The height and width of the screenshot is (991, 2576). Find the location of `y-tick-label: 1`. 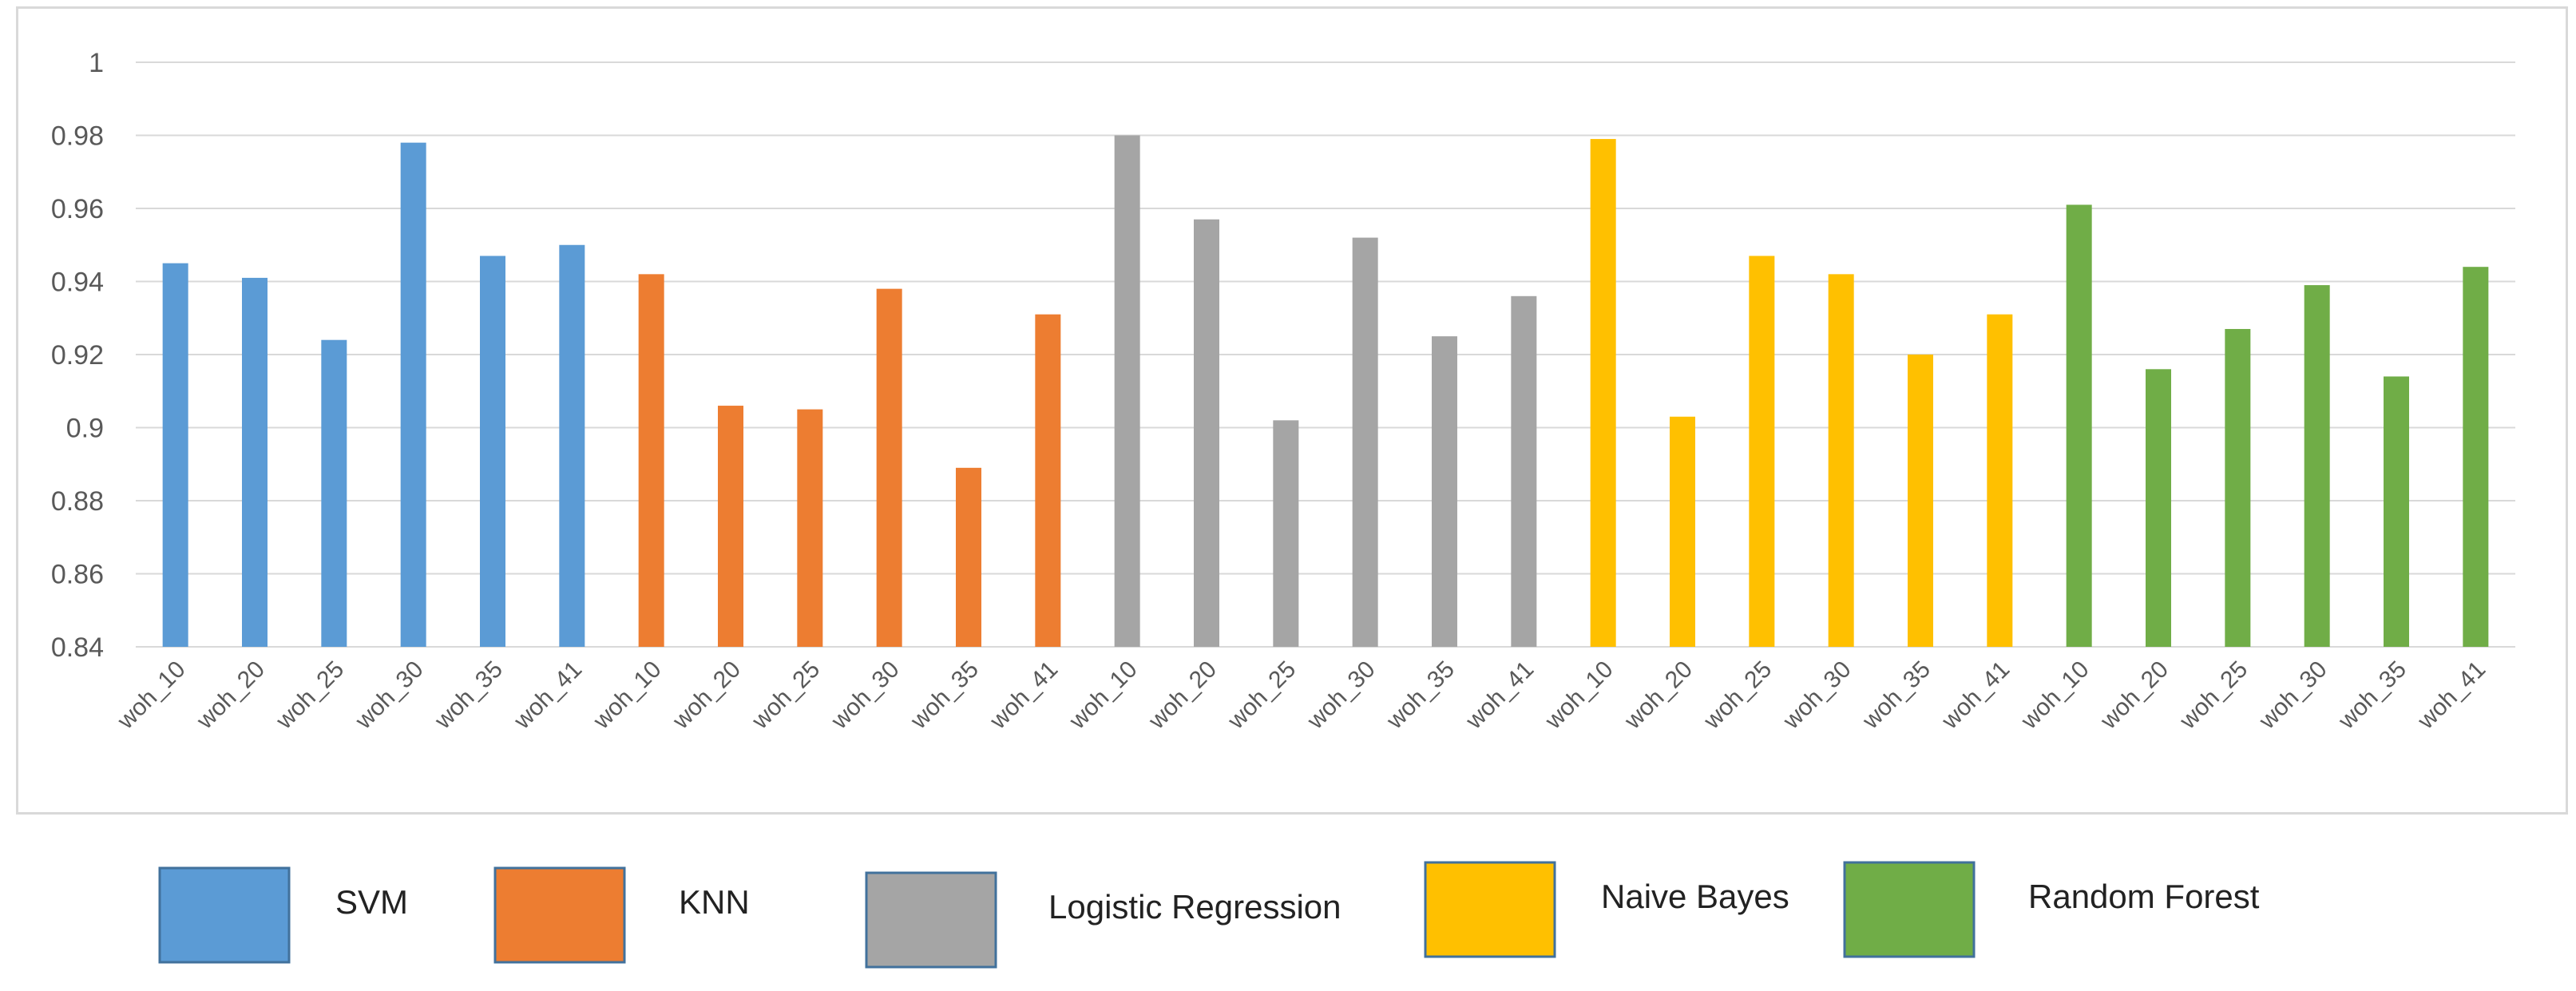

y-tick-label: 1 is located at coordinates (96, 63).